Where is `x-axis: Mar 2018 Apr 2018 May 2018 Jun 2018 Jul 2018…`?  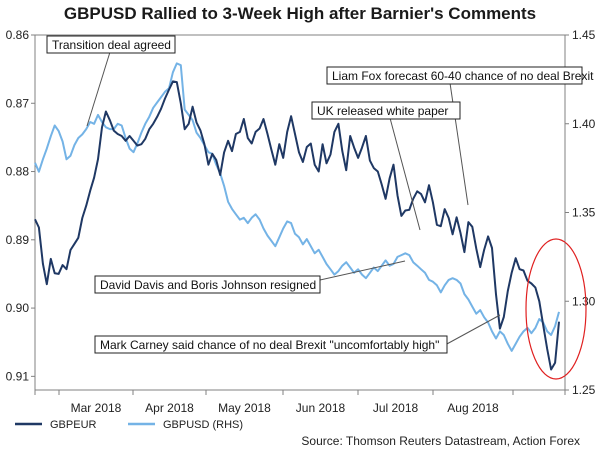
x-axis: Mar 2018 Apr 2018 May 2018 Jun 2018 Jul 2018… is located at coordinates (300, 402).